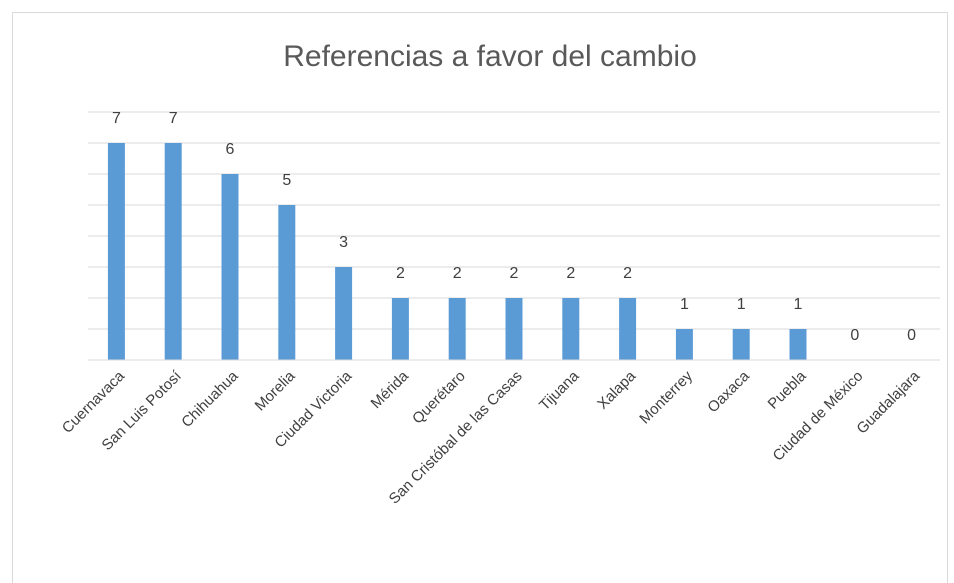 This screenshot has height=583, width=954. I want to click on value-label: 6, so click(230, 149).